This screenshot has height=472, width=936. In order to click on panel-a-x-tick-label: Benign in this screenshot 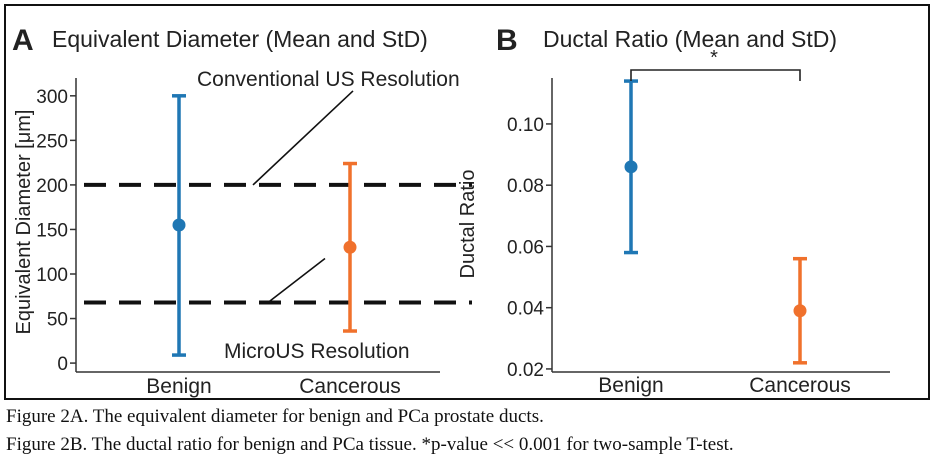, I will do `click(178, 386)`.